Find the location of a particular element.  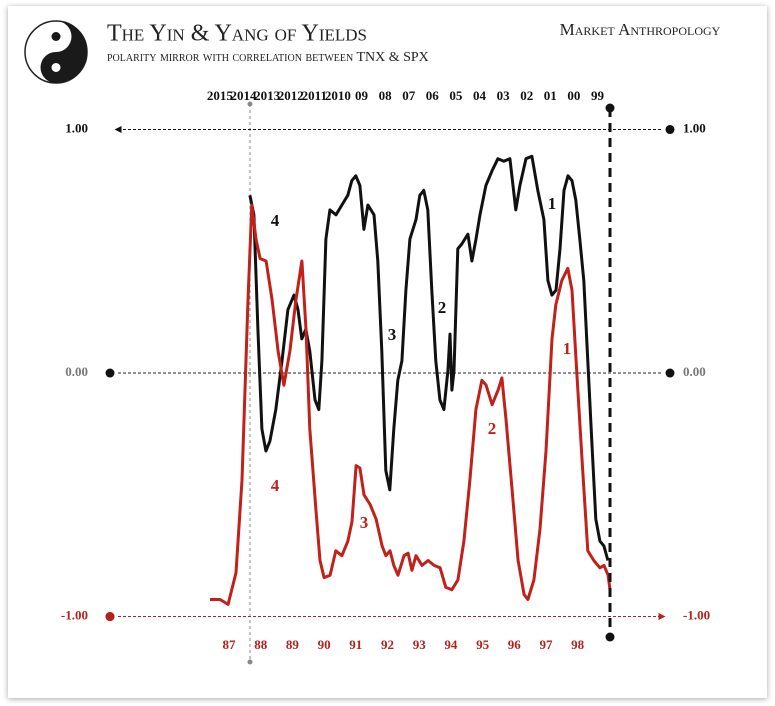

x2-tick-label: 99 is located at coordinates (598, 95).